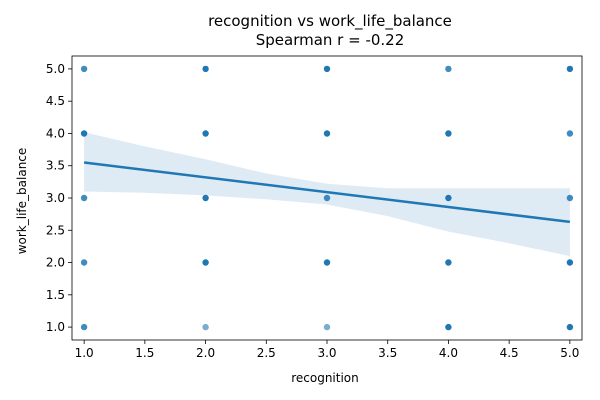  What do you see at coordinates (509, 353) in the screenshot?
I see `x-tick-label: 4.5` at bounding box center [509, 353].